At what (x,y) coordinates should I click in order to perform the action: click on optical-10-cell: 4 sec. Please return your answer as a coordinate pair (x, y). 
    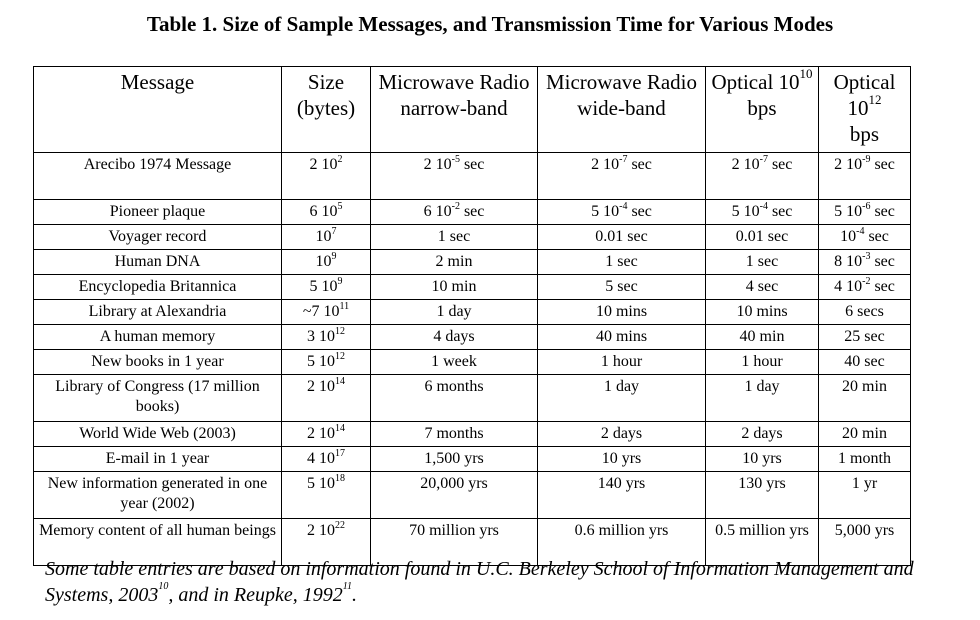
    Looking at the image, I should click on (762, 287).